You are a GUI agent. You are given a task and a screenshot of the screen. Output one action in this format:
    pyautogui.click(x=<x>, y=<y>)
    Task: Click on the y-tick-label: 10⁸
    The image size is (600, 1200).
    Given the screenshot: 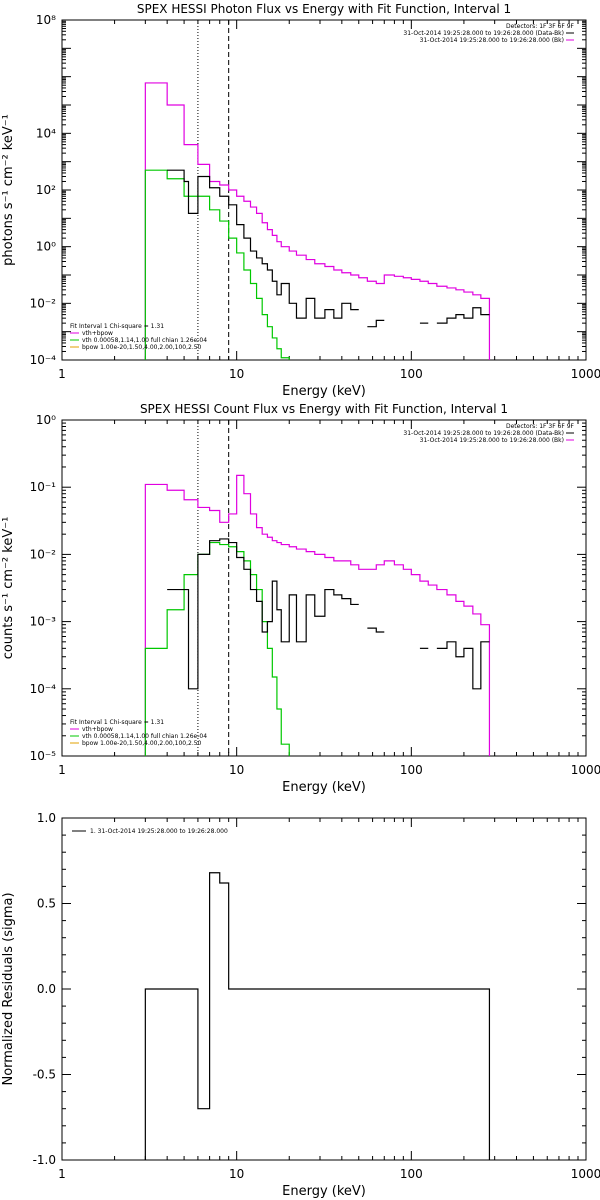 What is the action you would take?
    pyautogui.click(x=46, y=20)
    